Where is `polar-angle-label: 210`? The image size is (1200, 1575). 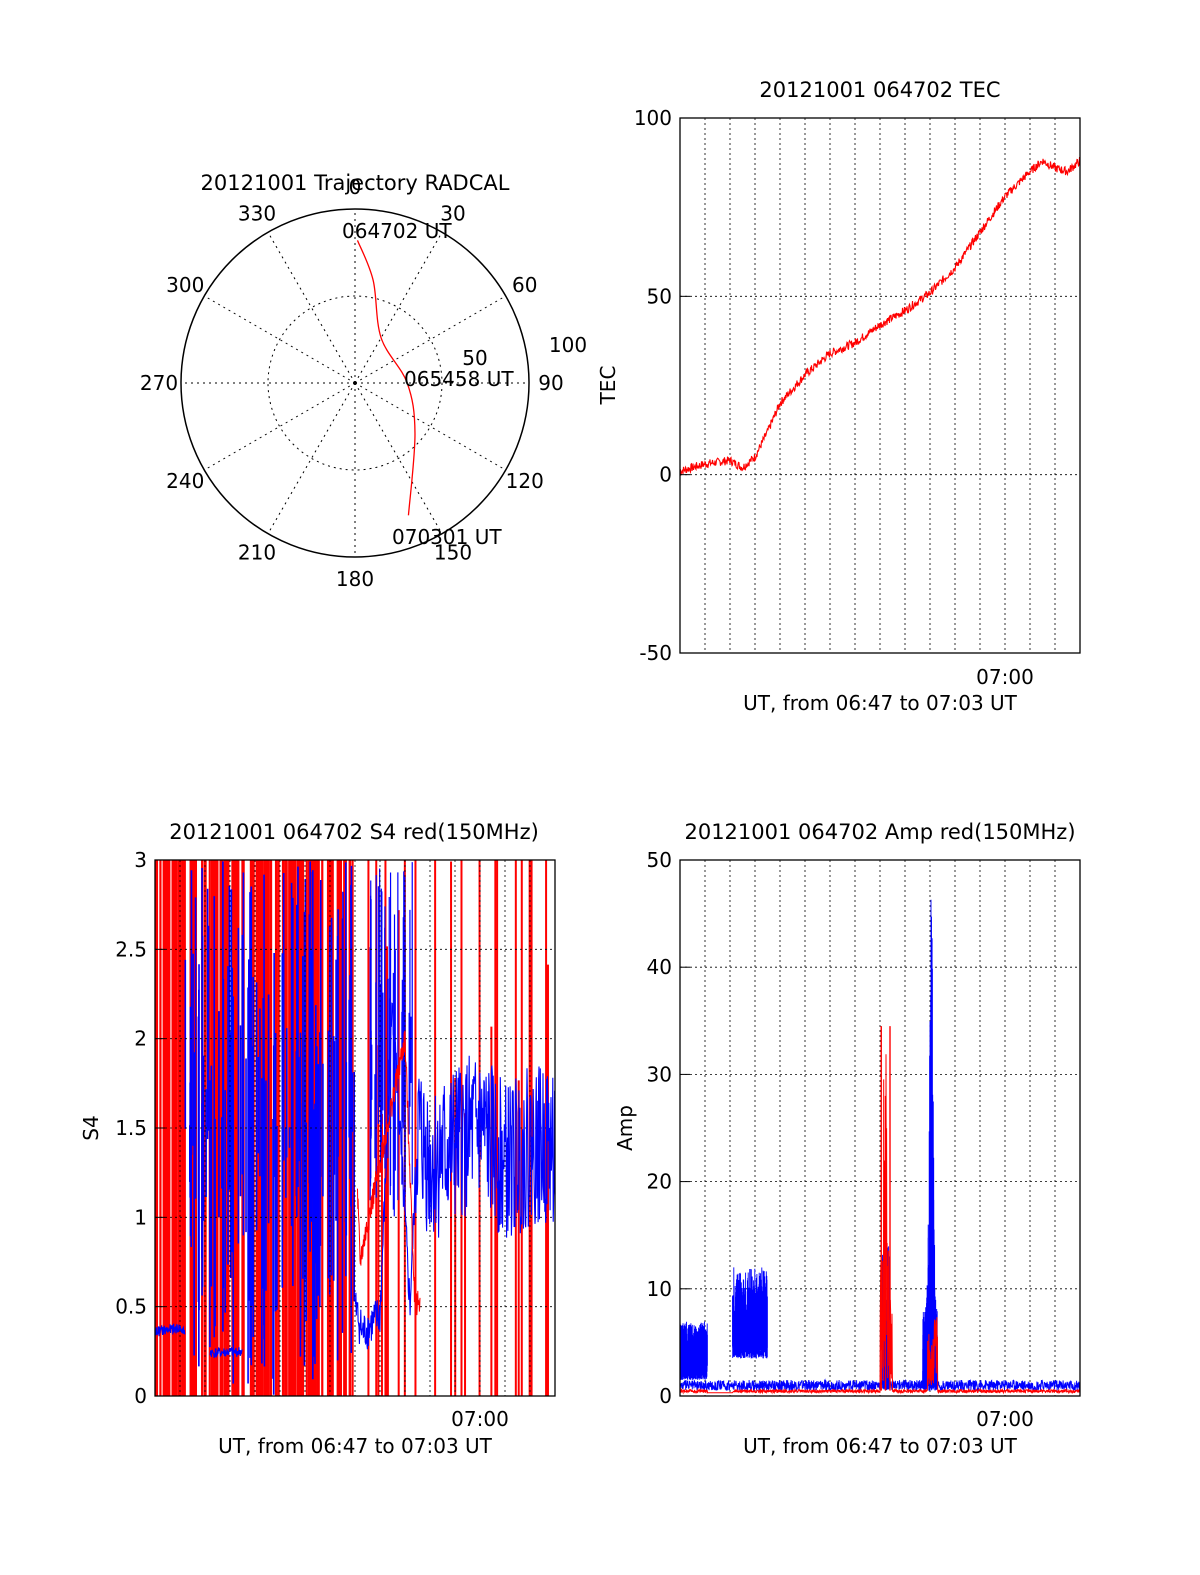 polar-angle-label: 210 is located at coordinates (257, 553).